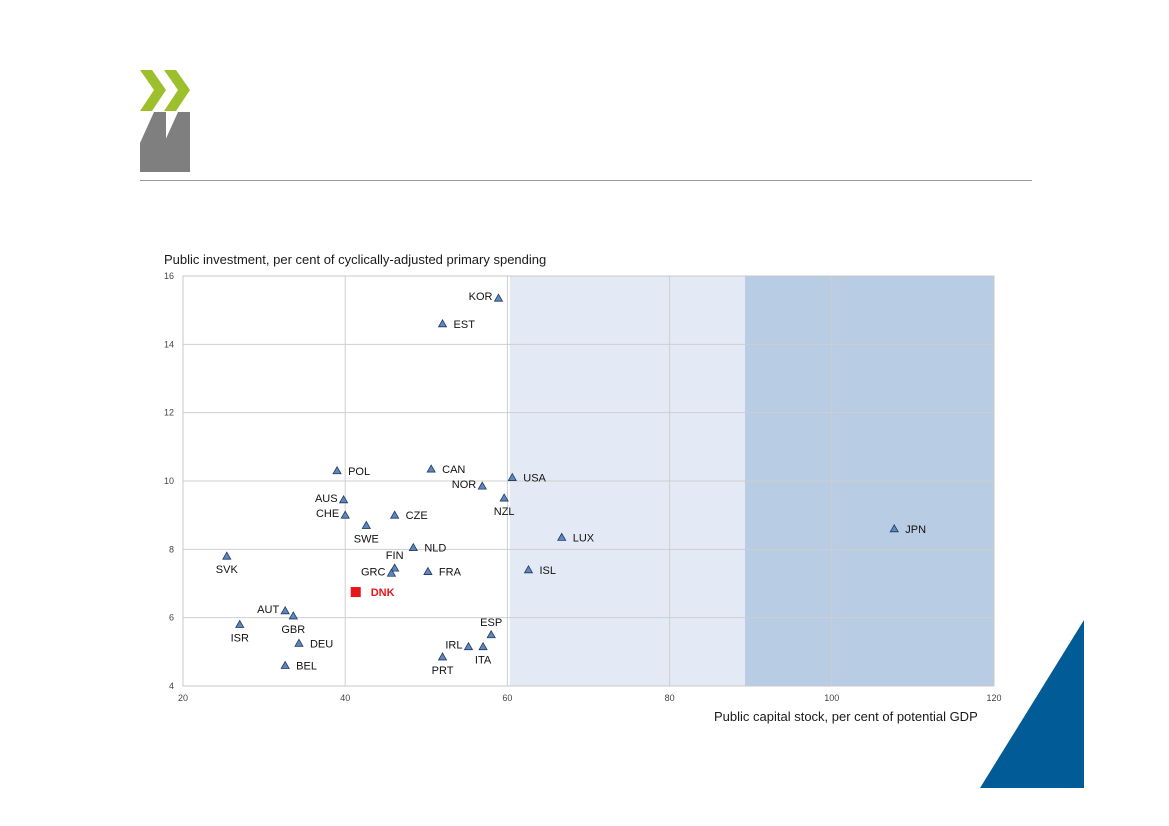 This screenshot has height=826, width=1169. What do you see at coordinates (584, 538) in the screenshot?
I see `point-label-lux: LUX` at bounding box center [584, 538].